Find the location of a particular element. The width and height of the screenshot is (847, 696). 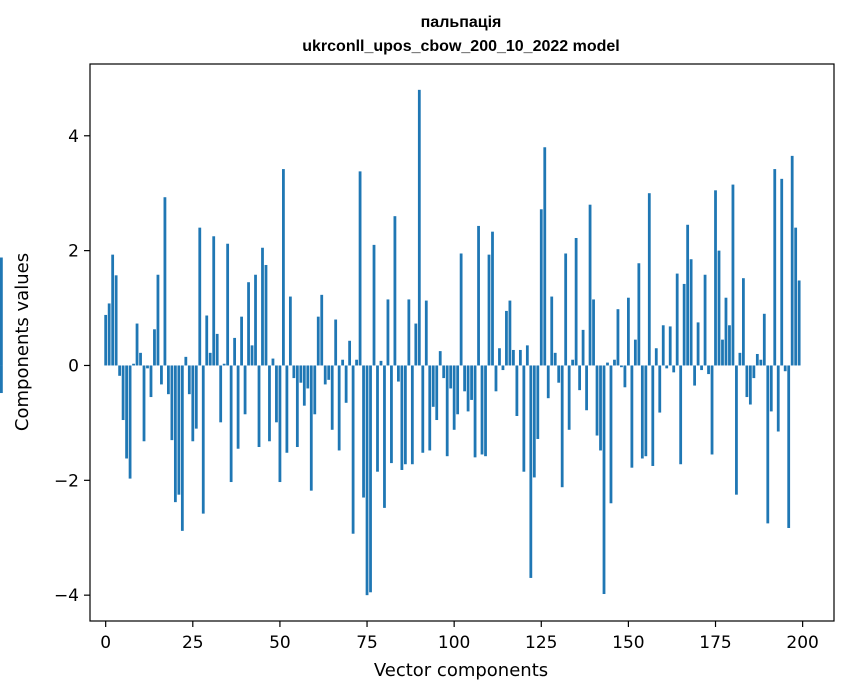

chart-title-line2: ukrconll_upos_cbow_200_10_2022 model is located at coordinates (460, 46).